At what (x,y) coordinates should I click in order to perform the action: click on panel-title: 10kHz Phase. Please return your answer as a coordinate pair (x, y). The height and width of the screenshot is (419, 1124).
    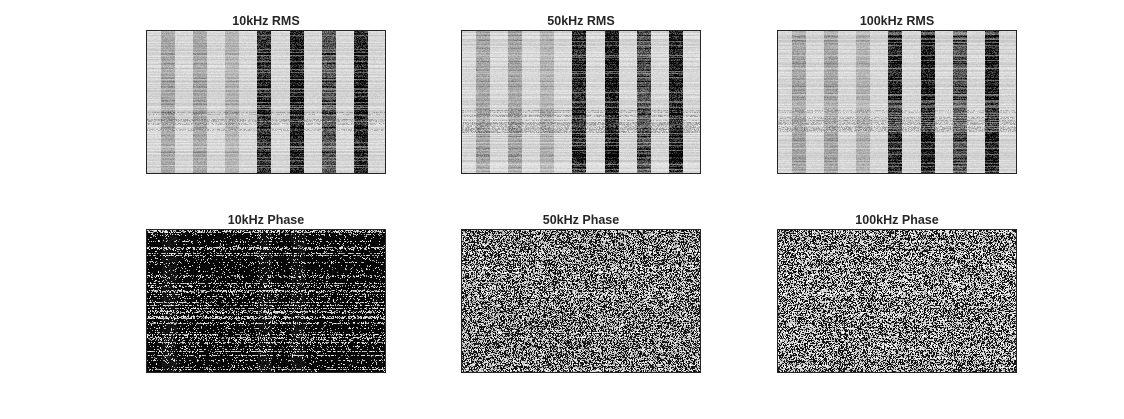
    Looking at the image, I should click on (266, 220).